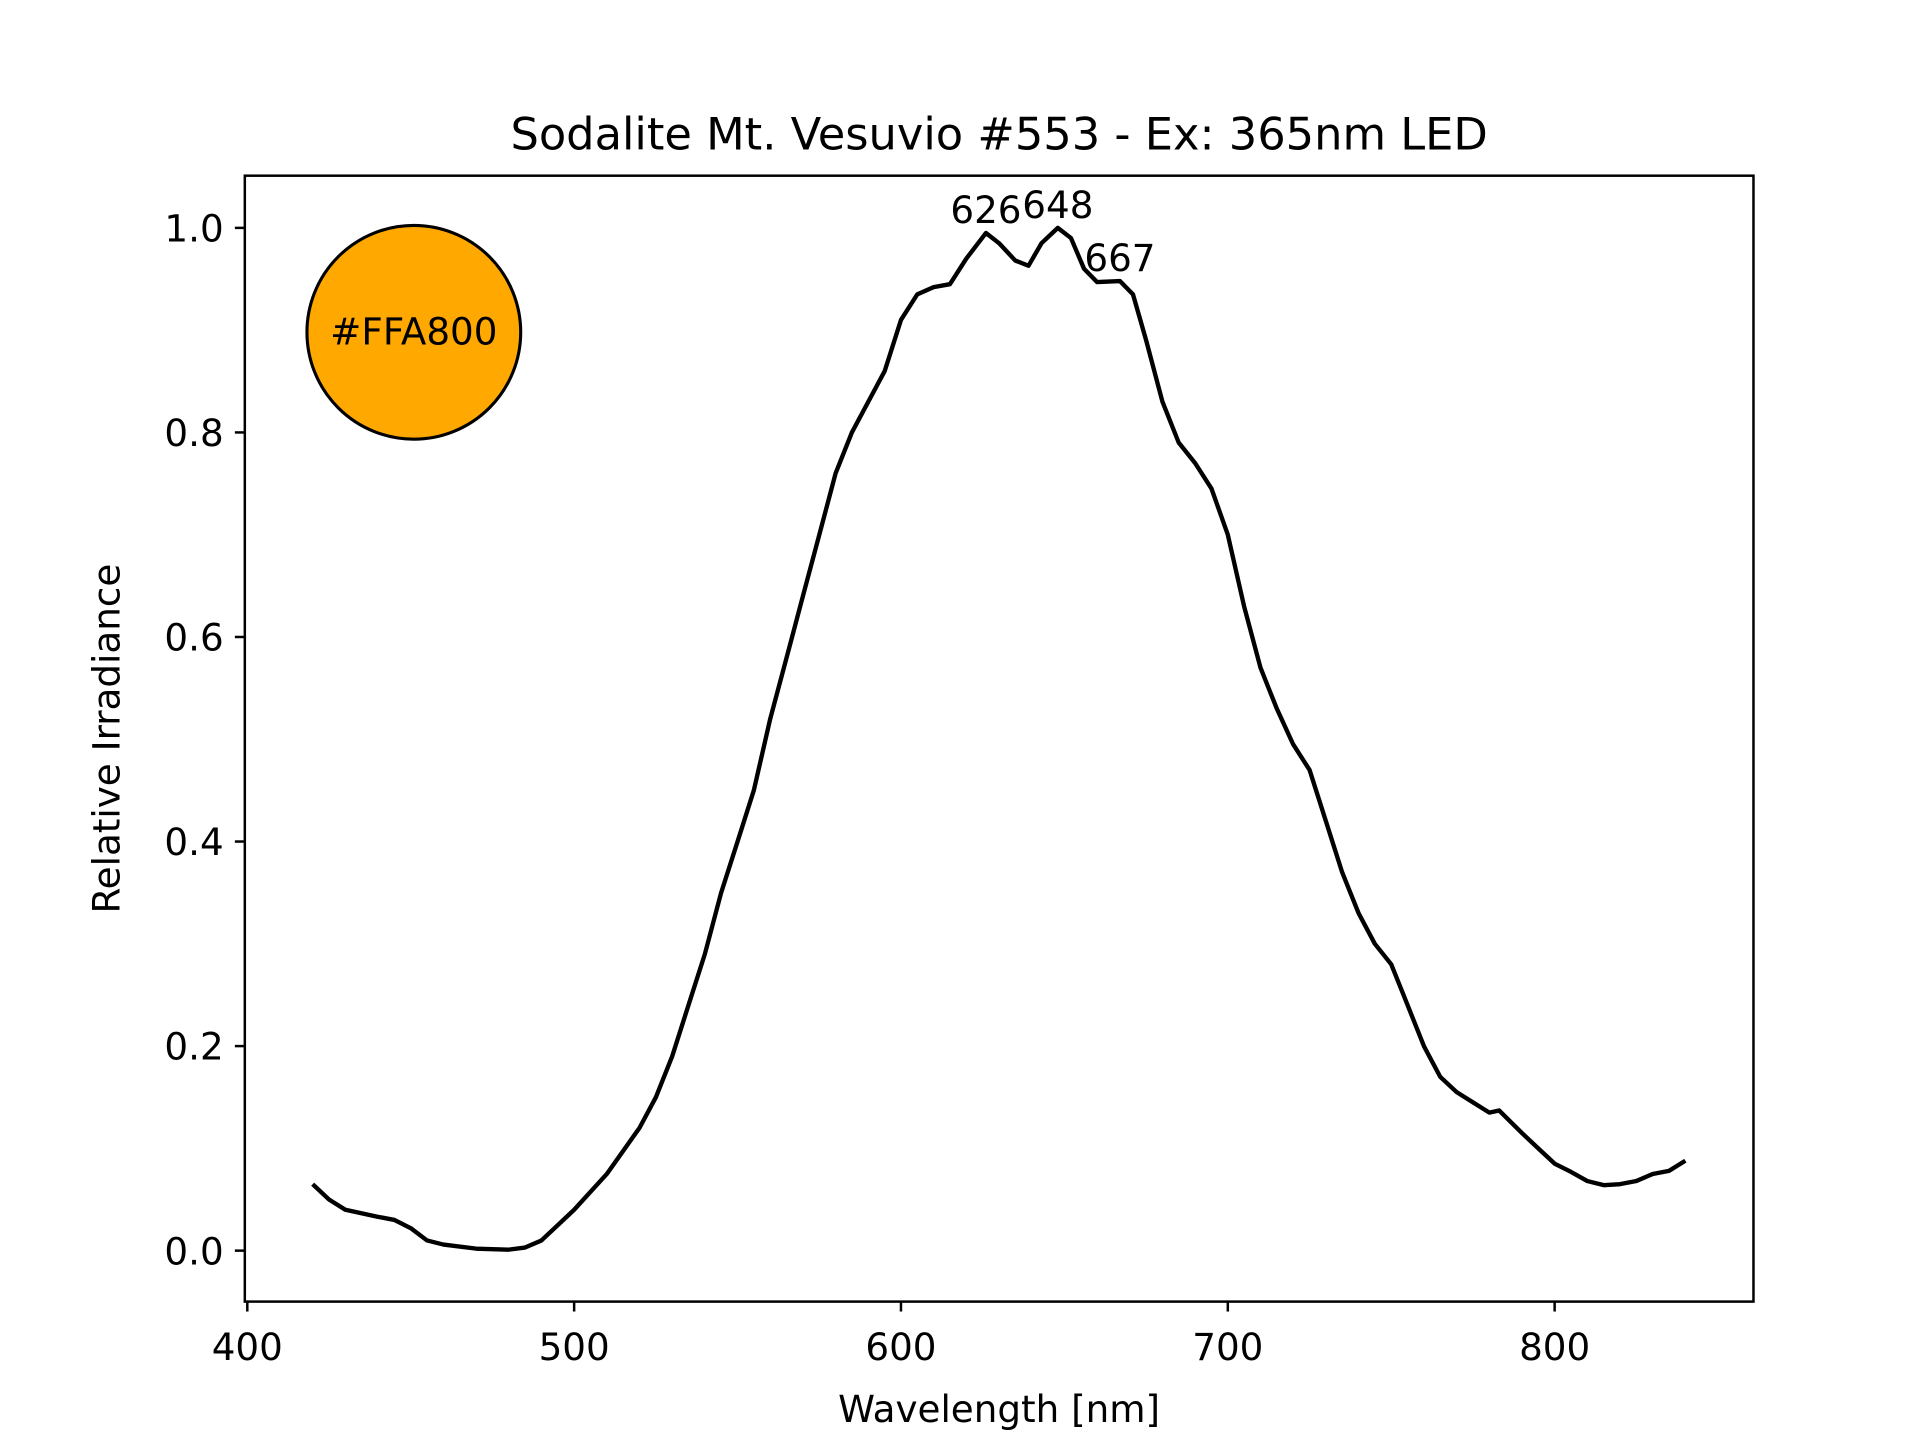 This screenshot has width=1920, height=1440. I want to click on peak-label: 626, so click(985, 210).